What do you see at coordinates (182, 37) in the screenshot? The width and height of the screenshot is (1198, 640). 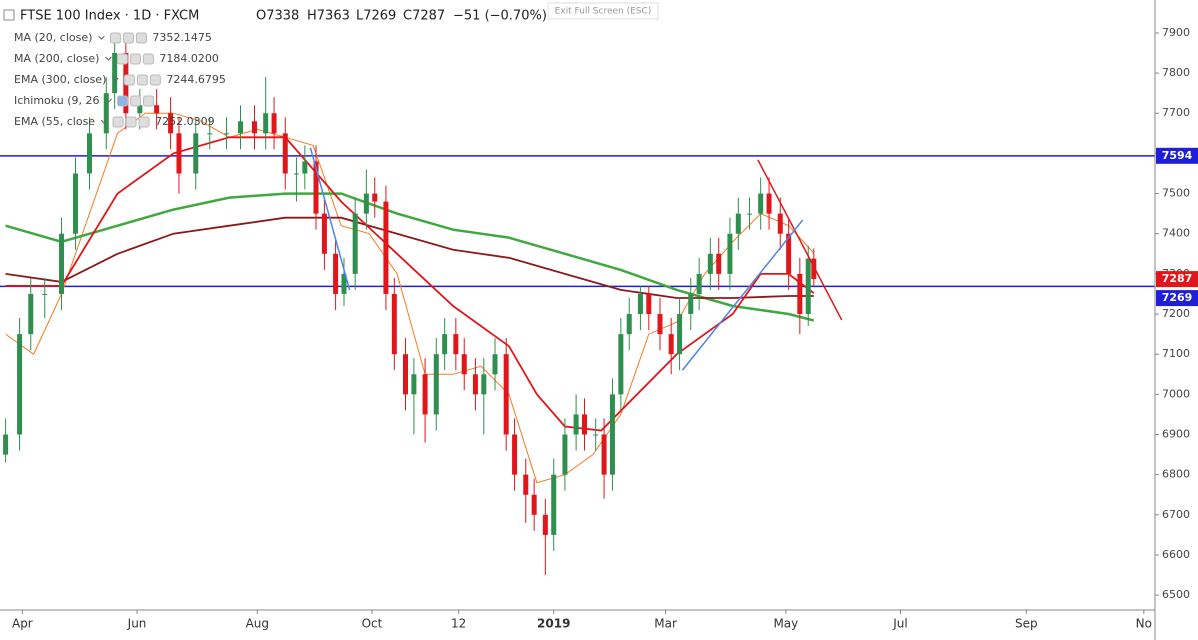 I see `legend-value: 7352.1475` at bounding box center [182, 37].